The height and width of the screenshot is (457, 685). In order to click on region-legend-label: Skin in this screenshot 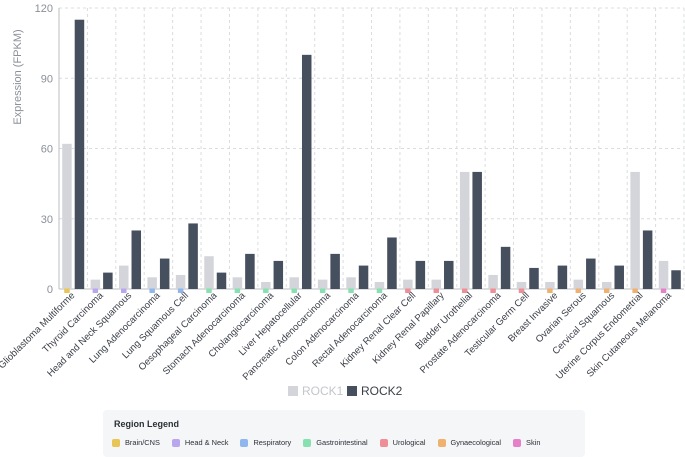, I will do `click(533, 442)`.